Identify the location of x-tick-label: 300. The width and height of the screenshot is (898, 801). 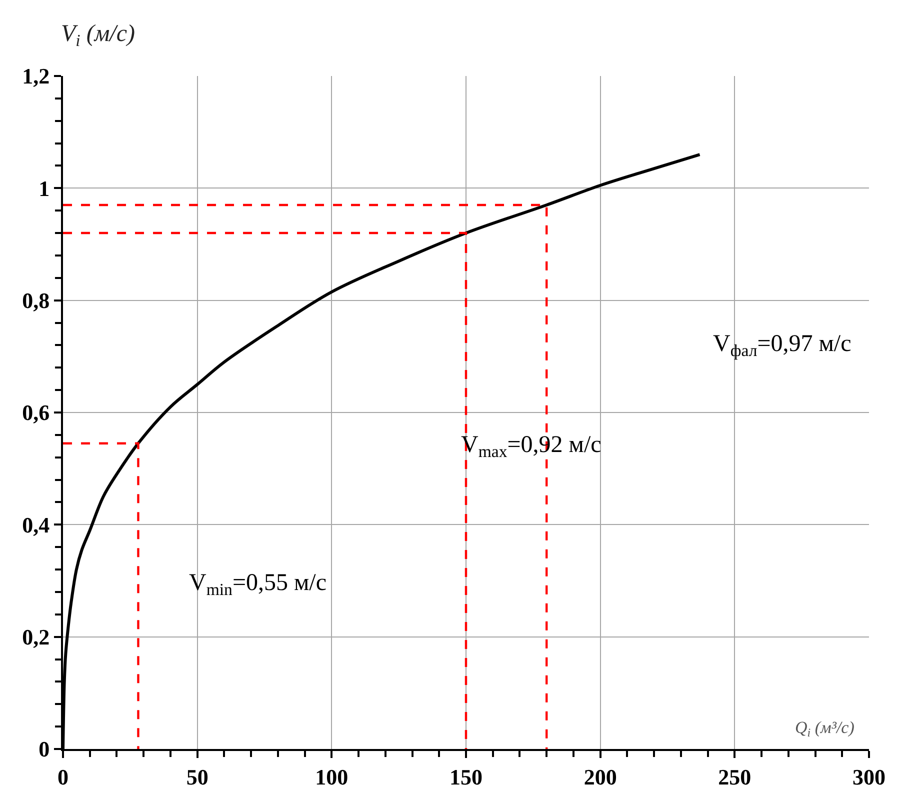
(869, 777).